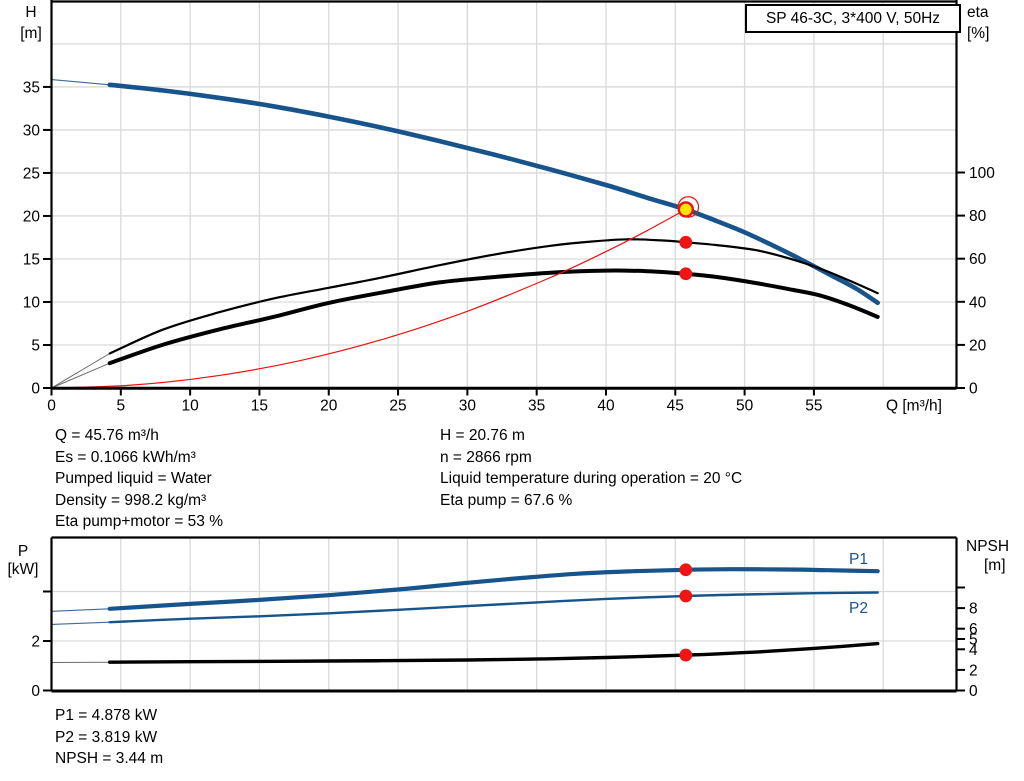 The height and width of the screenshot is (781, 1024). What do you see at coordinates (745, 406) in the screenshot?
I see `tick-label: 50` at bounding box center [745, 406].